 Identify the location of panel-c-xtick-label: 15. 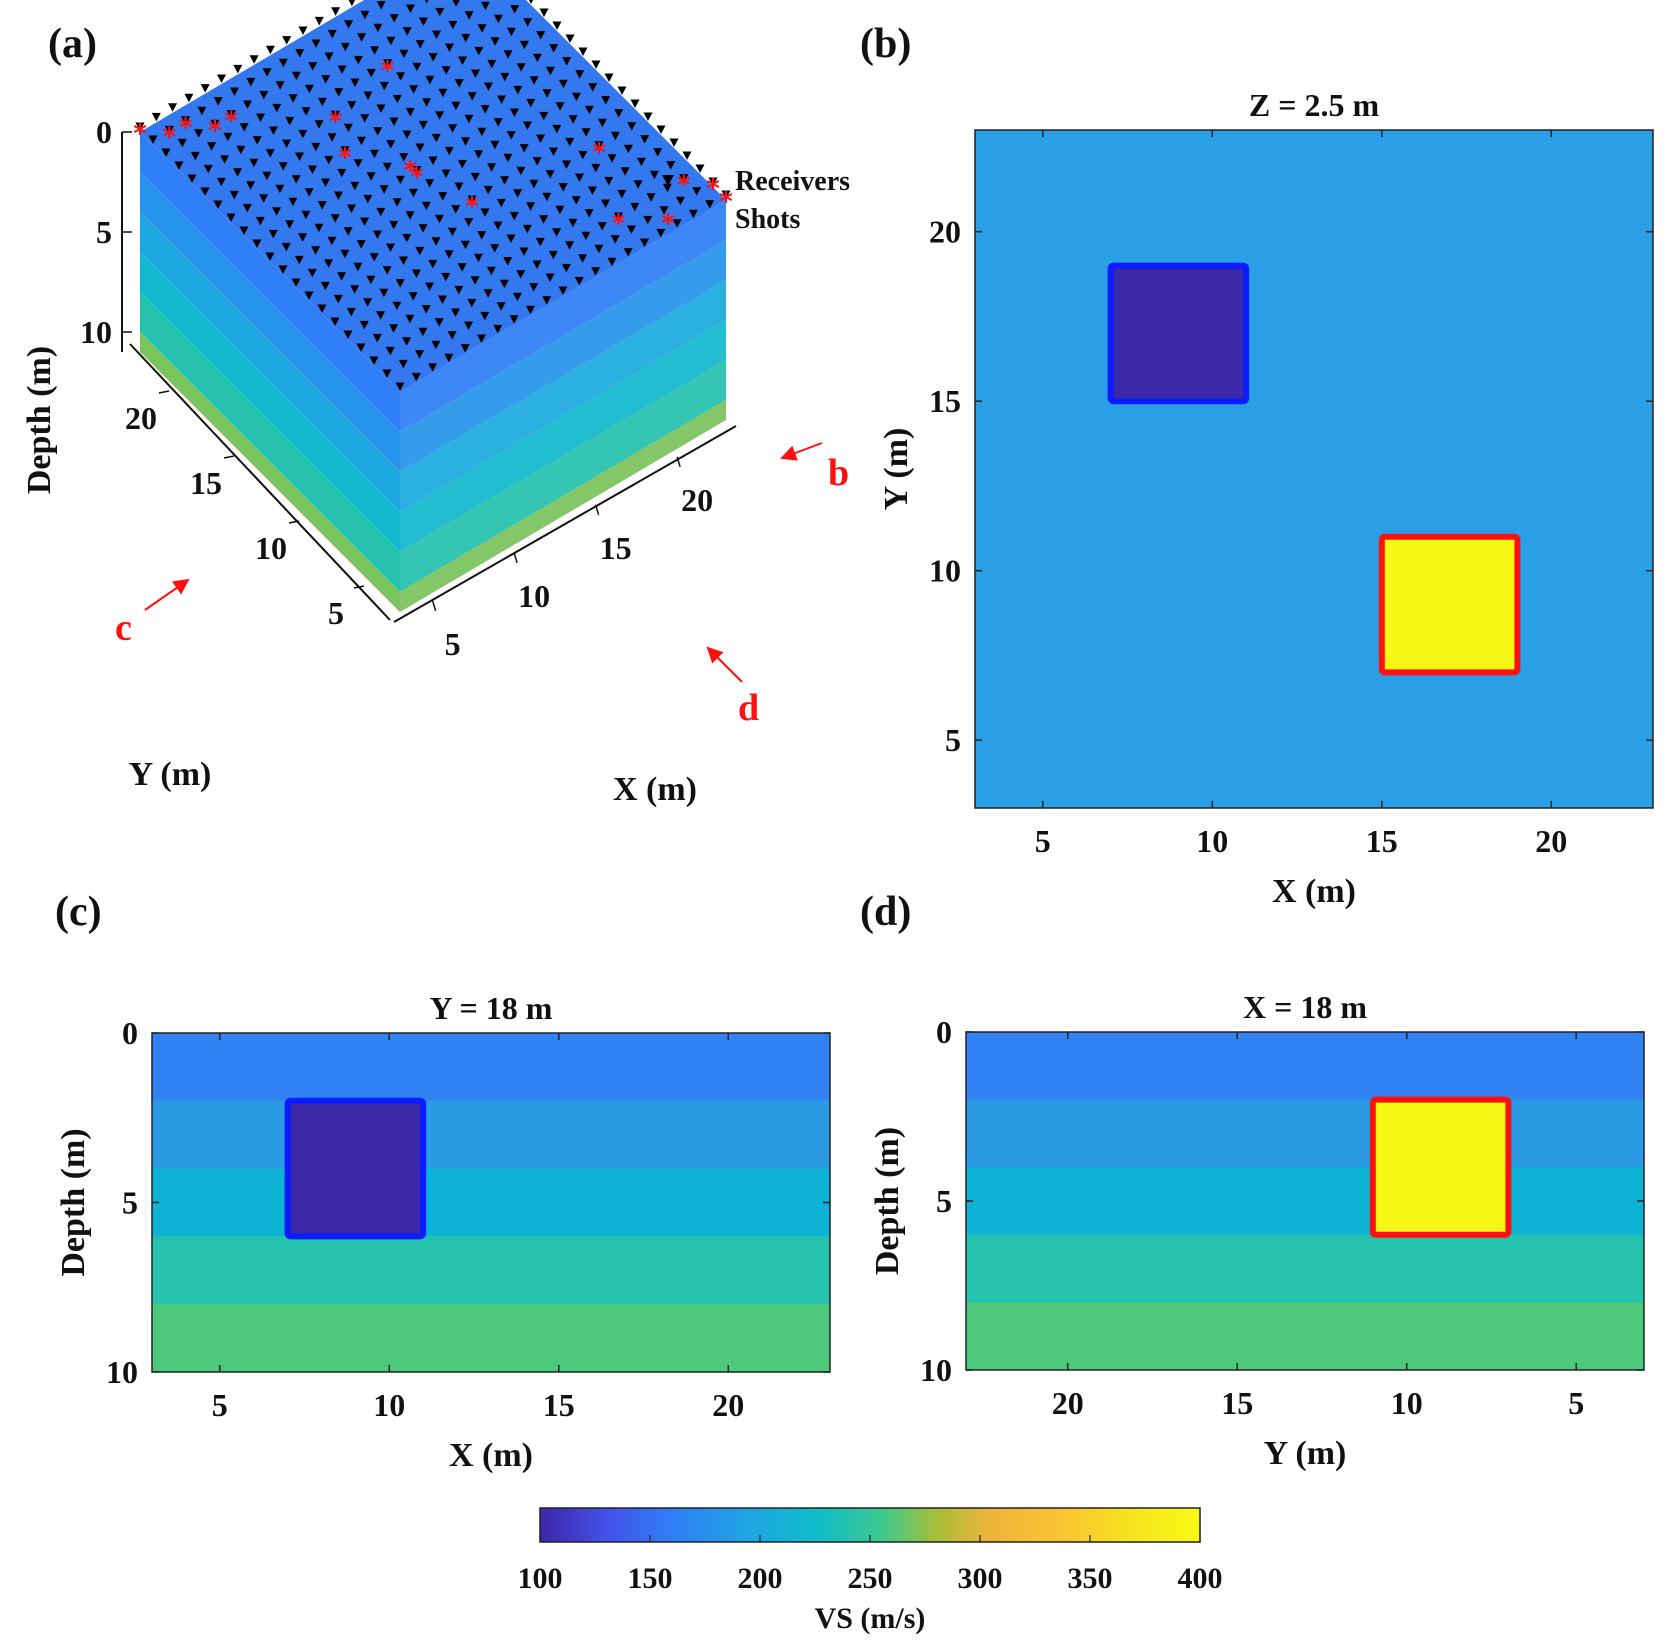
(559, 1405).